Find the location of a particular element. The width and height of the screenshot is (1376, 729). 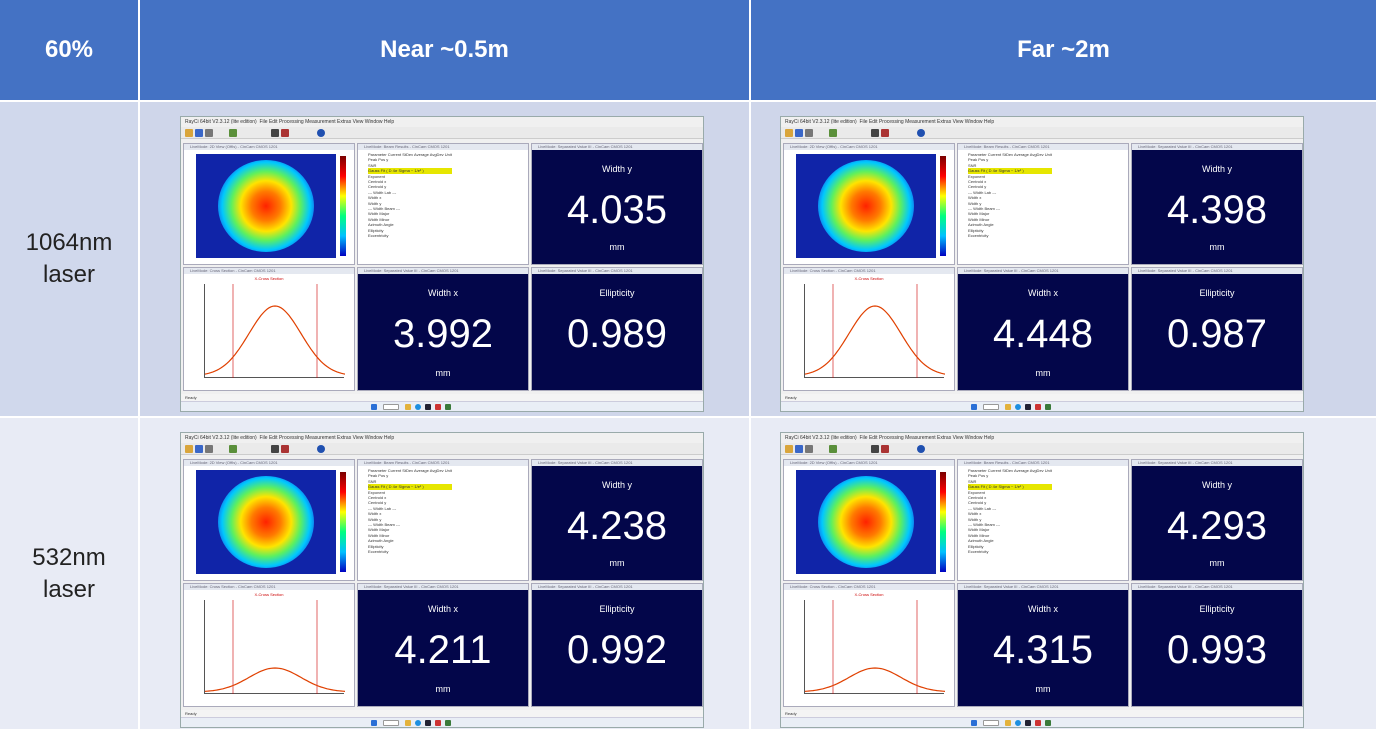

row-label-text: 532nm laser is located at coordinates (69, 573).